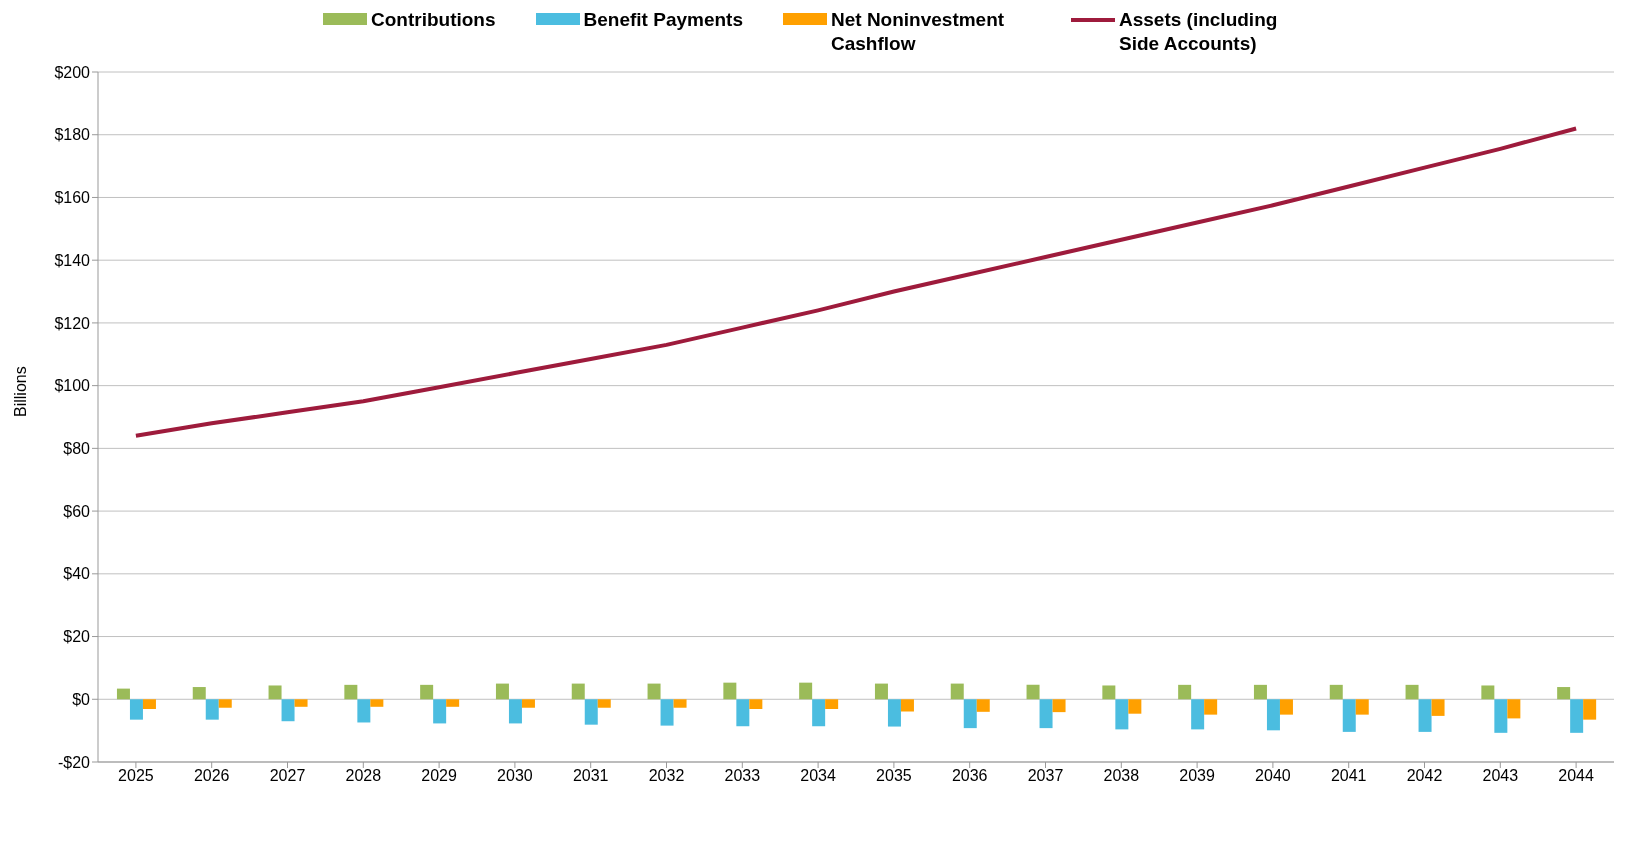 This screenshot has width=1642, height=850. Describe the element at coordinates (1576, 776) in the screenshot. I see `x-tick-label: 2044` at that location.